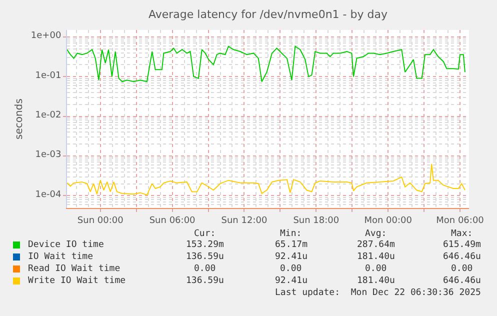 The width and height of the screenshot is (497, 316). I want to click on y-tick-label: 1e-01, so click(48, 75).